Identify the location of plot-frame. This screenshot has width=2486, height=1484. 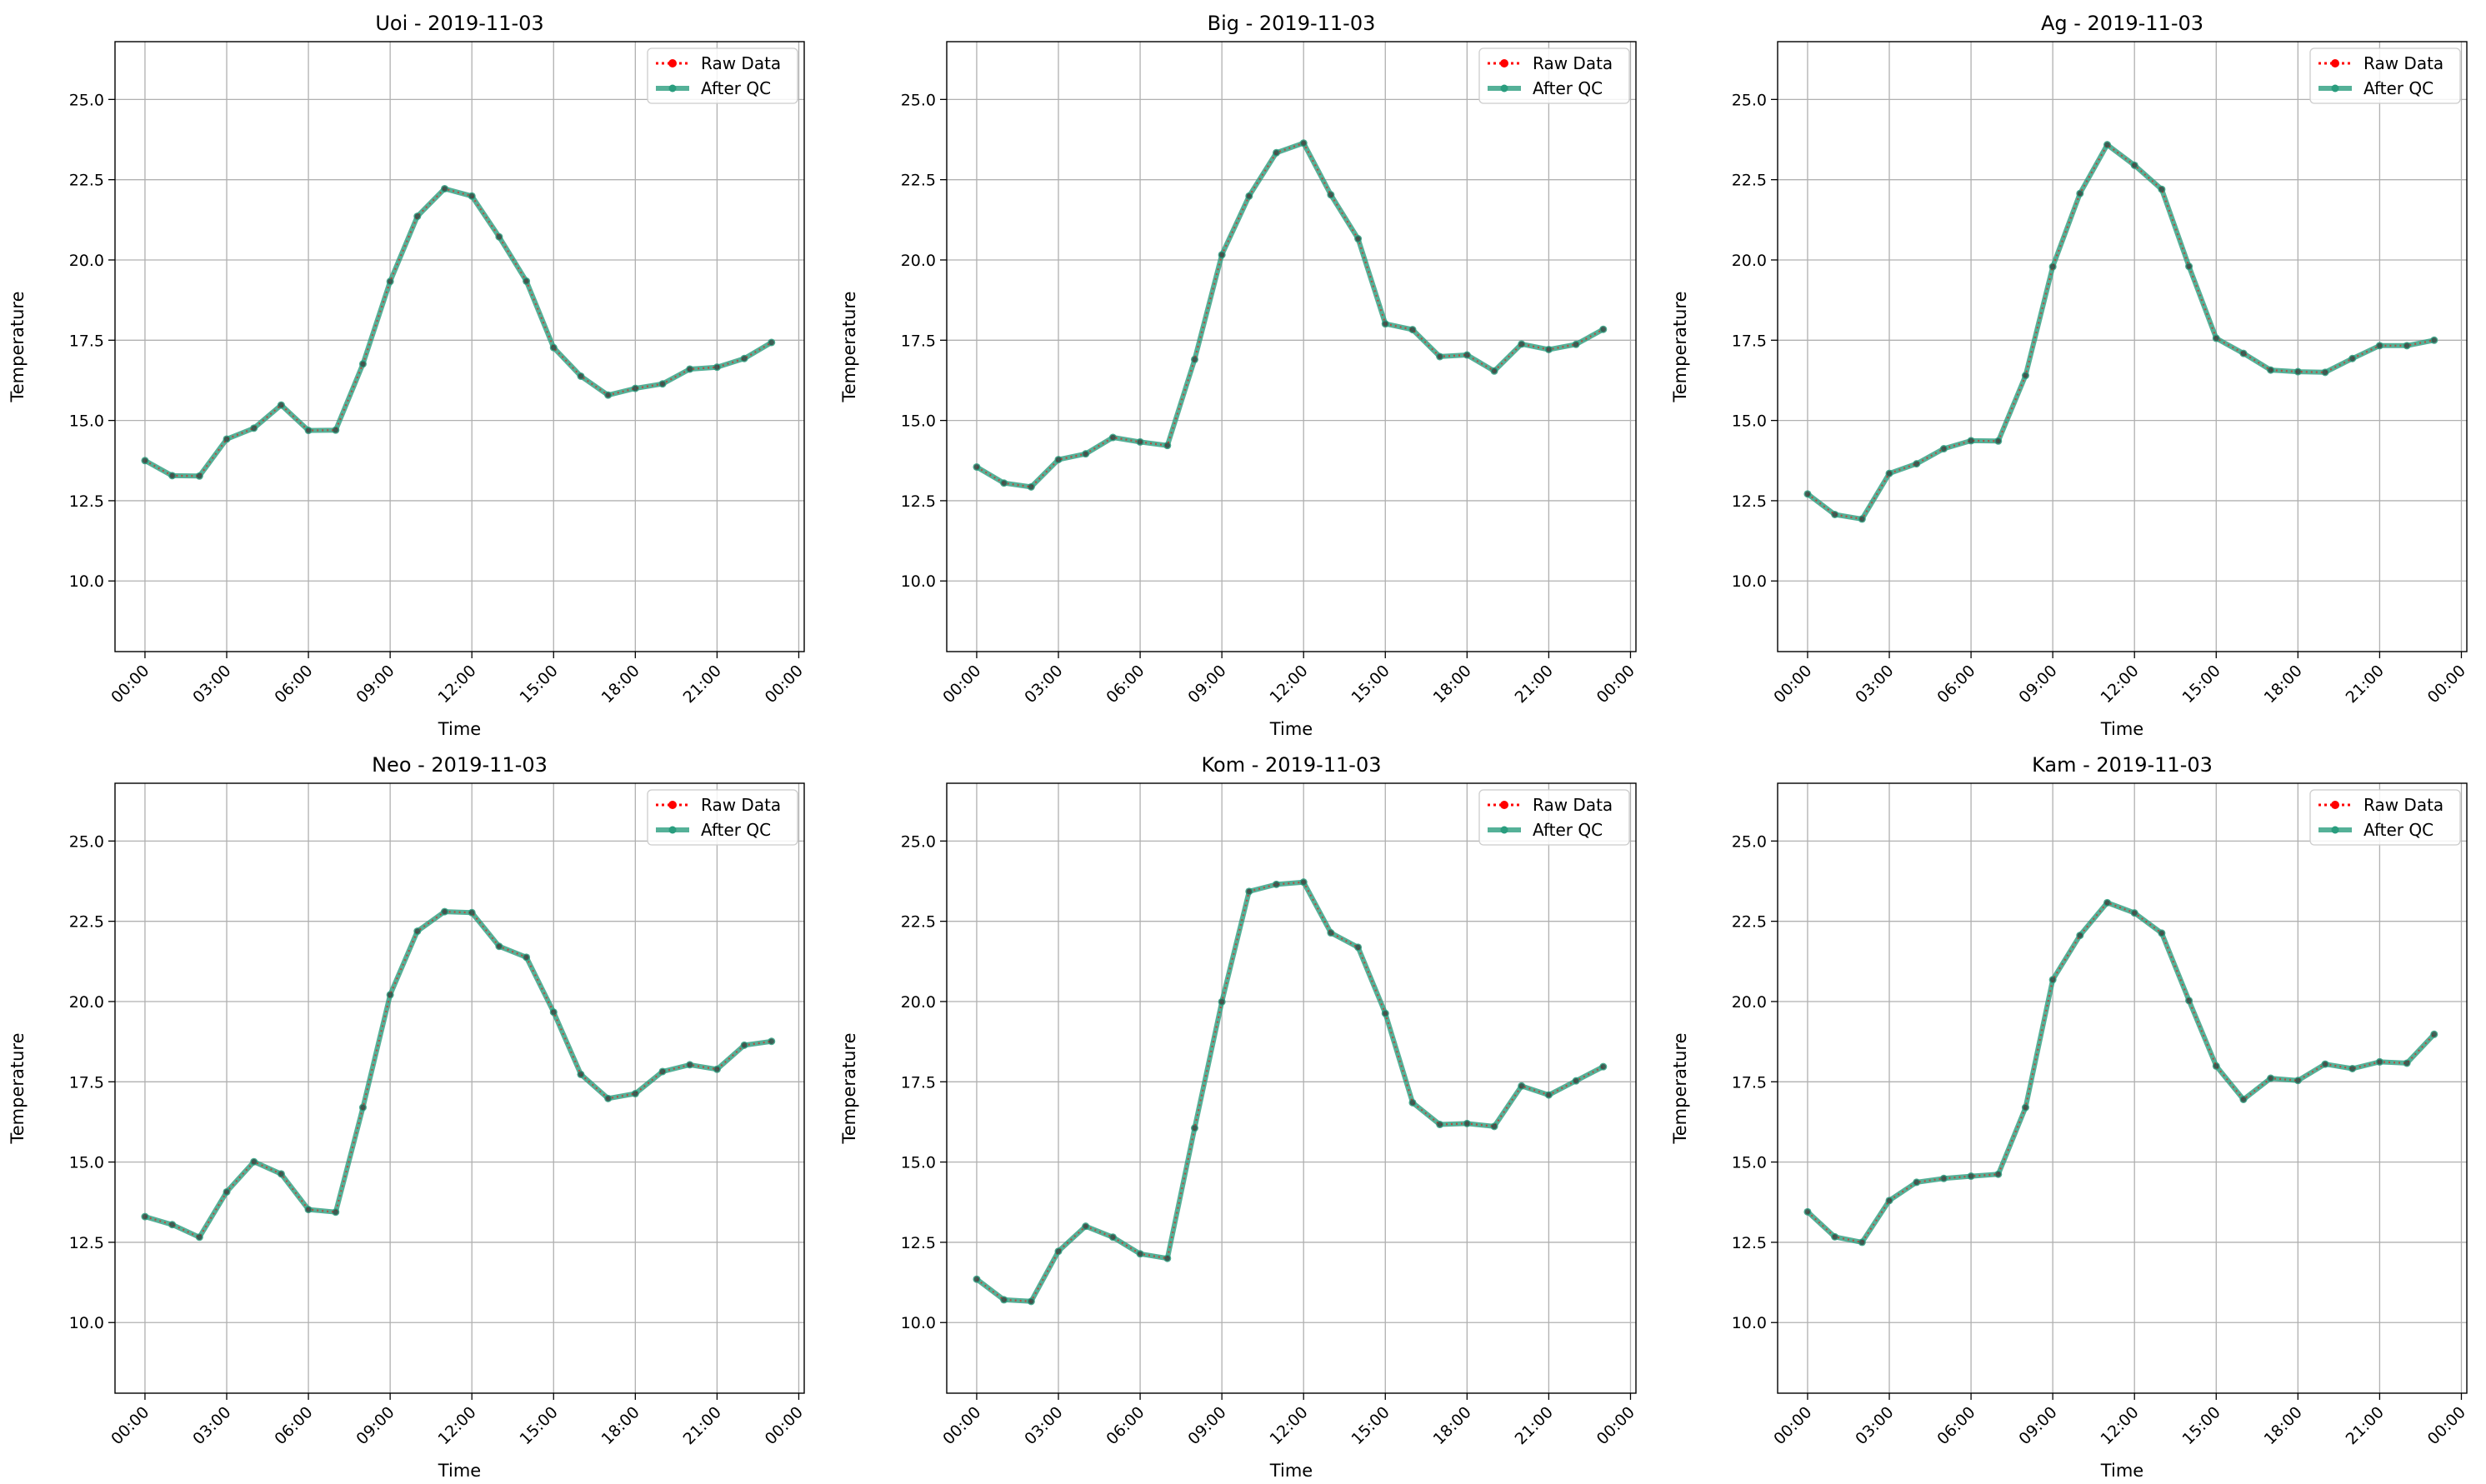
(2122, 346).